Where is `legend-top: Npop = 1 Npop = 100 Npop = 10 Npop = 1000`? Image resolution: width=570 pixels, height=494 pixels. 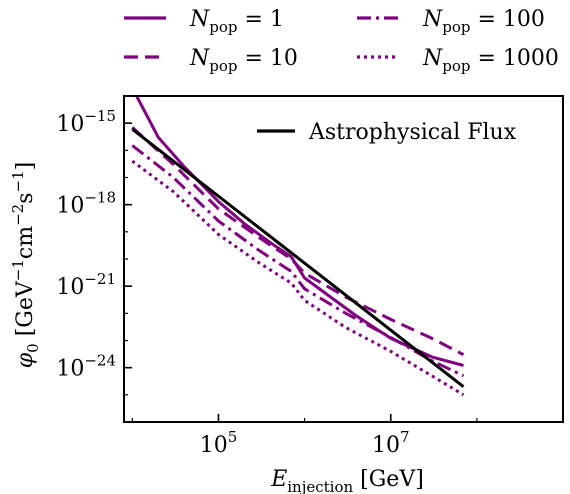 legend-top: Npop = 1 Npop = 100 Npop = 10 Npop = 1000 is located at coordinates (341, 41).